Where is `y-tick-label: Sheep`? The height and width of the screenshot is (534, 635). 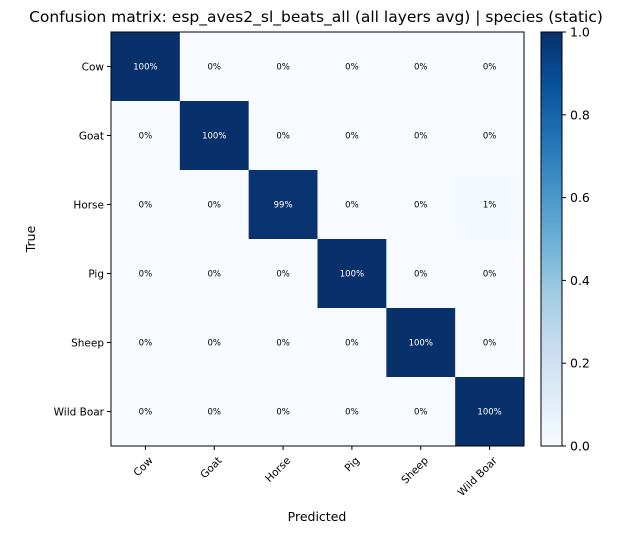 y-tick-label: Sheep is located at coordinates (87, 344).